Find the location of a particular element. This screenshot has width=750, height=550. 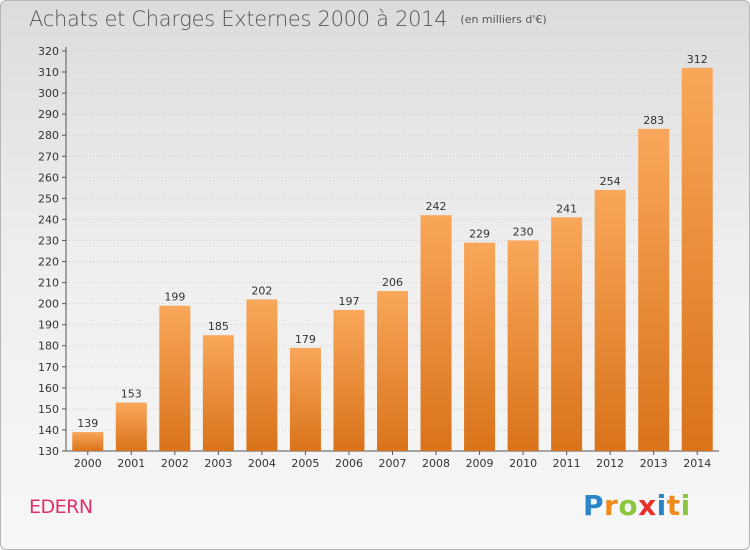

chart-unit: (en milliers d'€) is located at coordinates (503, 19).